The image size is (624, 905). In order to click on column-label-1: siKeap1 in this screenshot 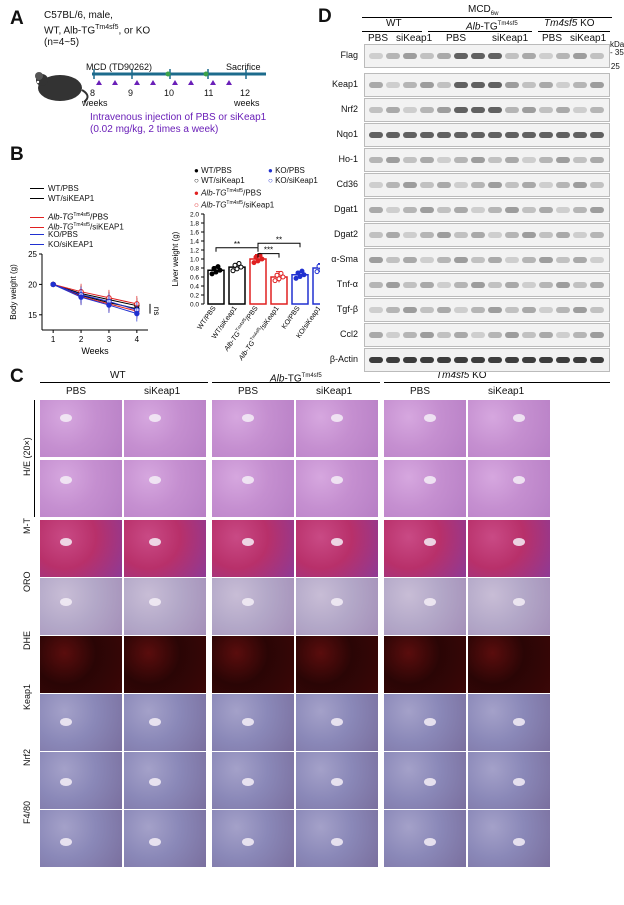, I will do `click(162, 391)`.